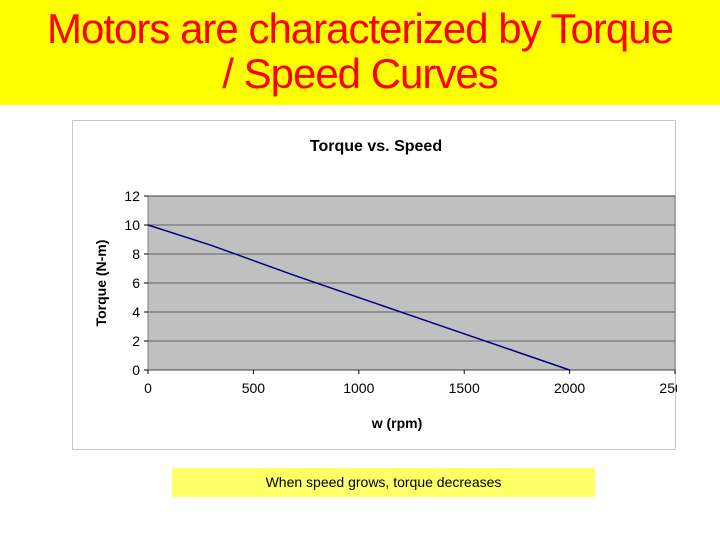  I want to click on x-tick-label: 2500, so click(668, 388).